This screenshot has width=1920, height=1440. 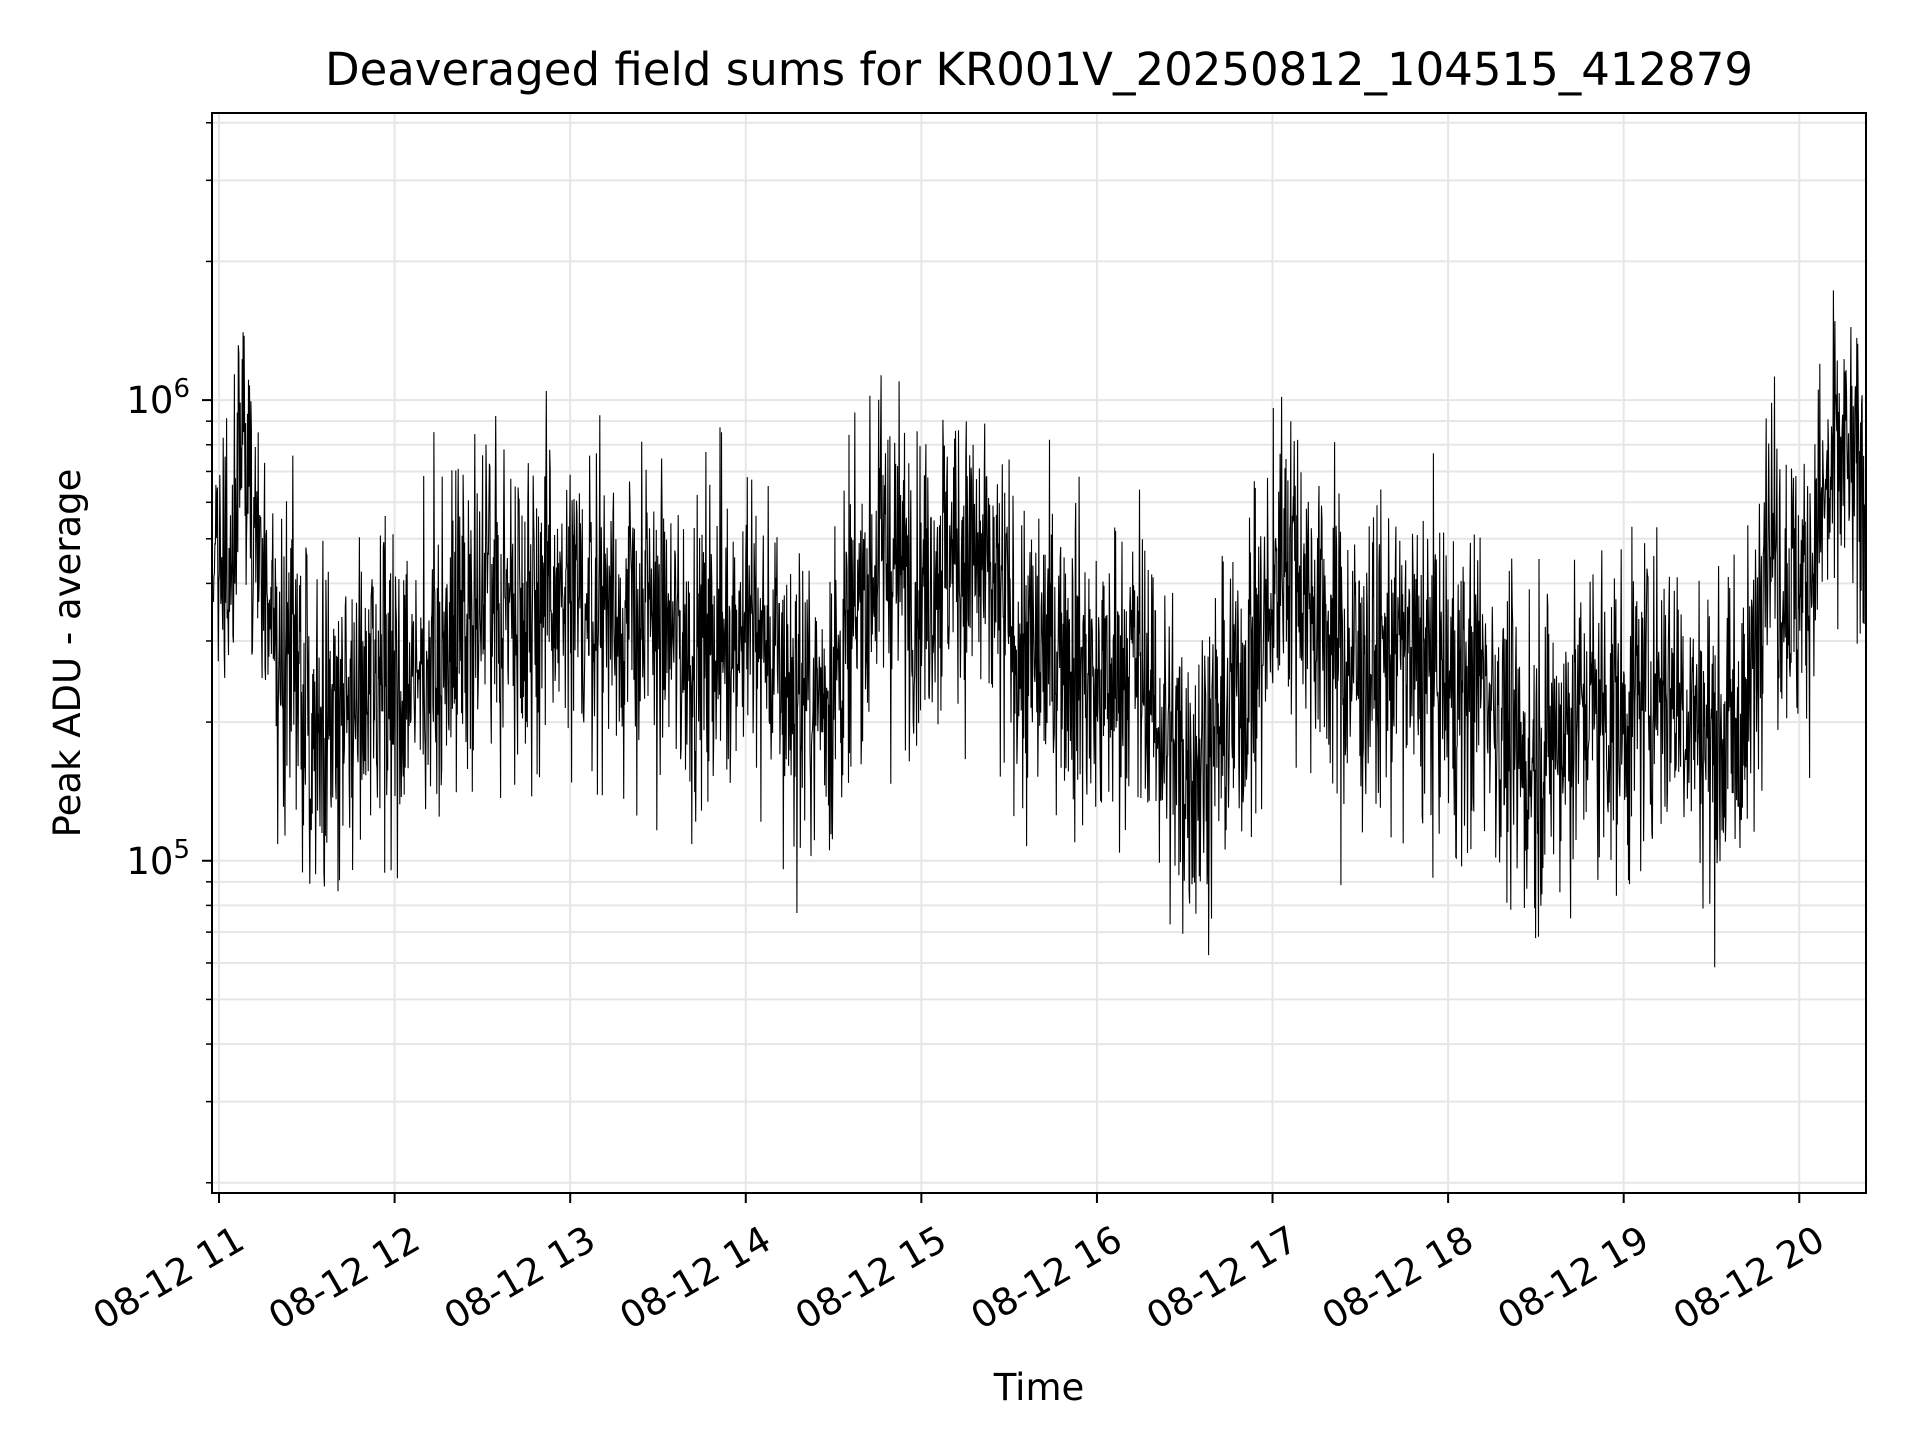 I want to click on y-axis-label: Peak ADU - average, so click(x=67, y=653).